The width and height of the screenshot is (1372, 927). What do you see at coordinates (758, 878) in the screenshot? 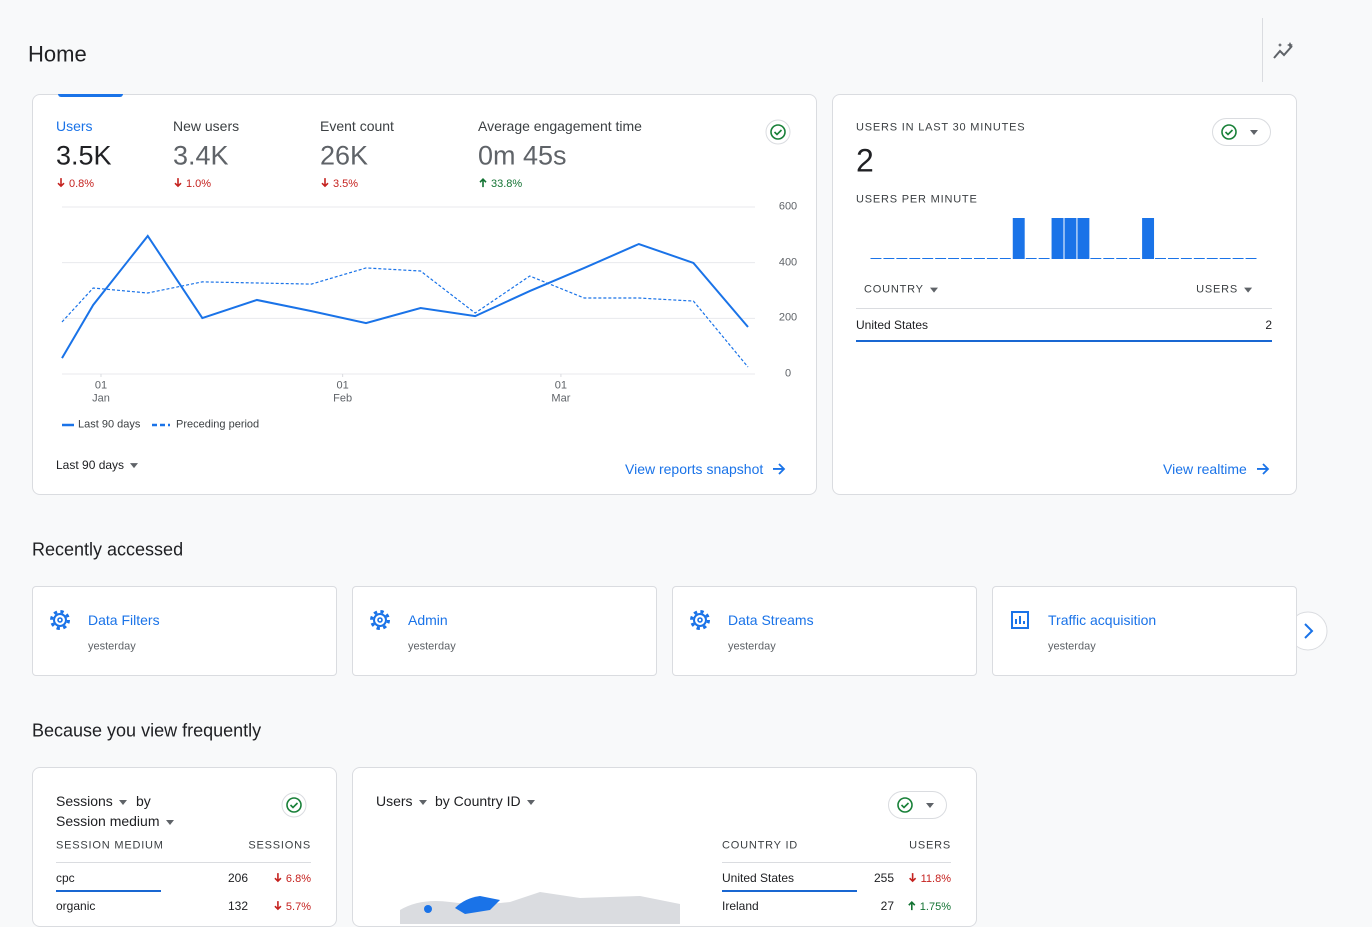
I see `row-label: United States` at bounding box center [758, 878].